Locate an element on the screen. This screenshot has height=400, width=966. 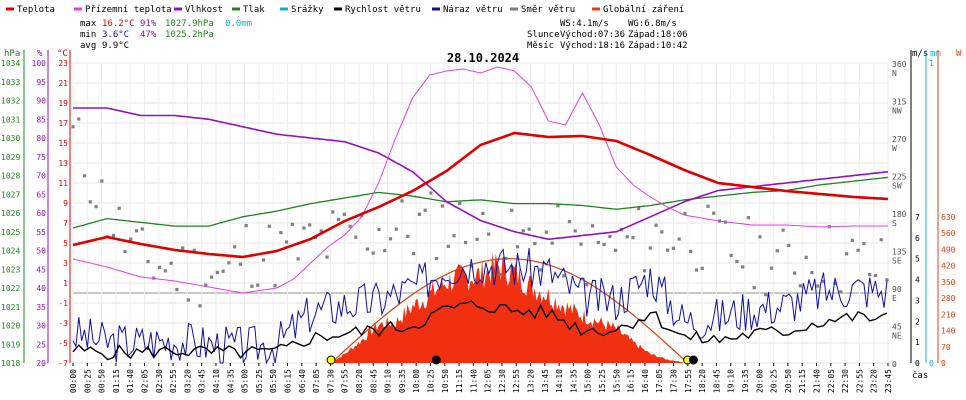
x-tick-label: 21:15 is located at coordinates (802, 381).